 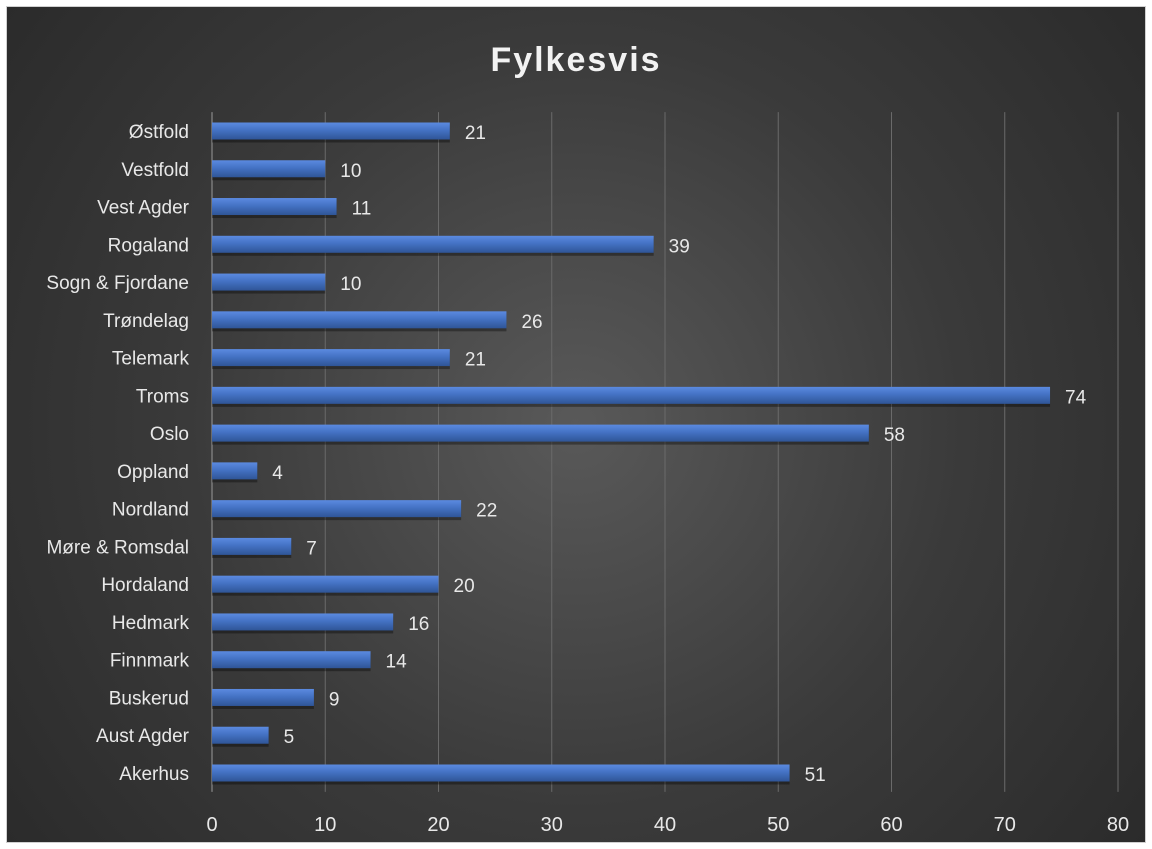 I want to click on x-tick-label: 70, so click(x=1005, y=825).